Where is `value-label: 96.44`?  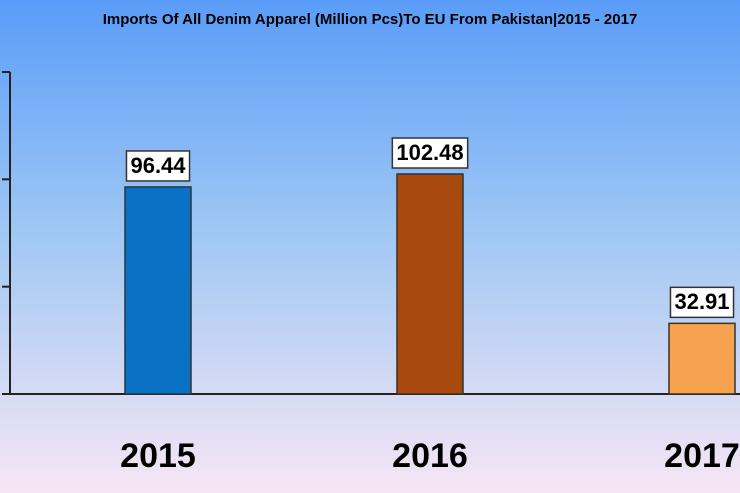
value-label: 96.44 is located at coordinates (158, 165).